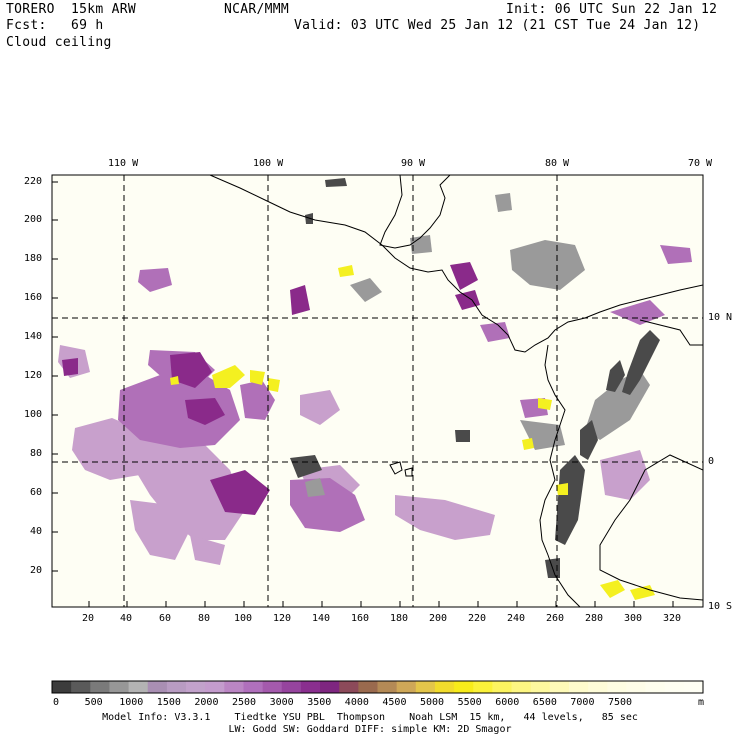 This screenshot has height=740, width=740. Describe the element at coordinates (544, 702) in the screenshot. I see `colorbar-label: 6500` at that location.